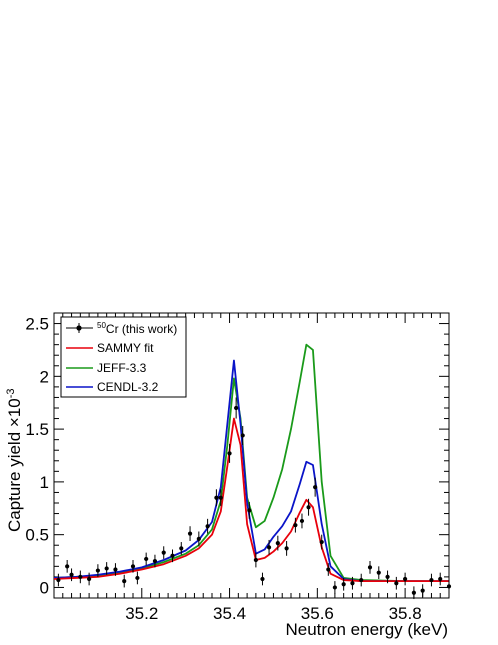 This screenshot has height=645, width=498. What do you see at coordinates (37, 456) in the screenshot?
I see `y-tick-labels: 0 0.5 1 1.5 2 2.5` at bounding box center [37, 456].